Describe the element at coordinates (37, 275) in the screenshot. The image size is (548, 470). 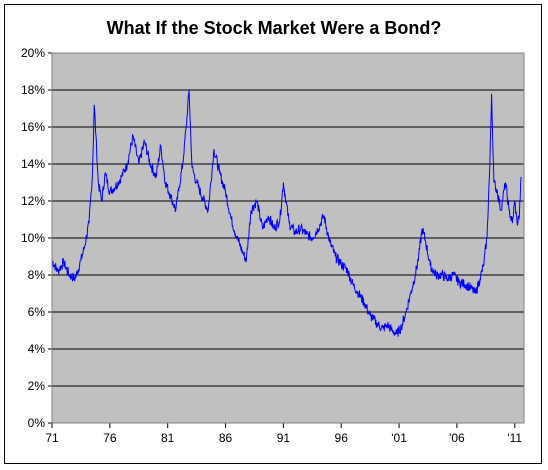
I see `y-tick-label: 8%` at that location.